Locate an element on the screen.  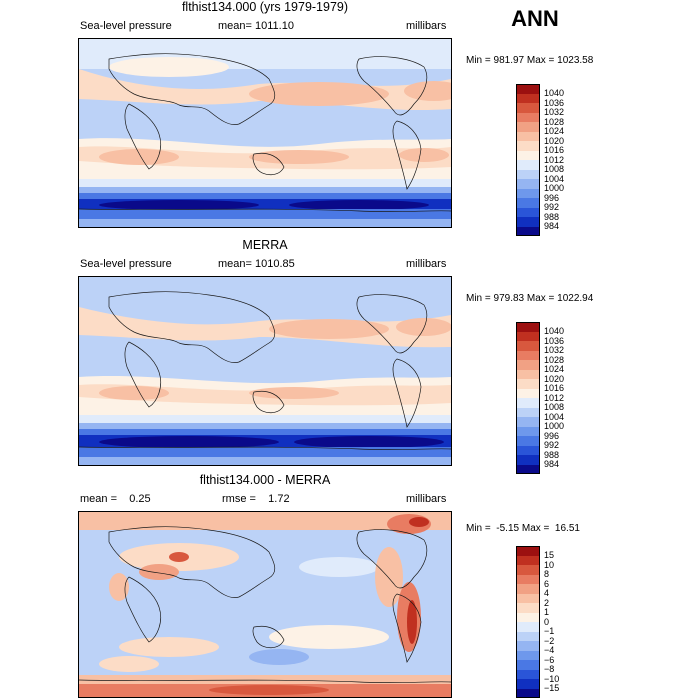
colorbar-tick-label: −15 is located at coordinates (552, 688).